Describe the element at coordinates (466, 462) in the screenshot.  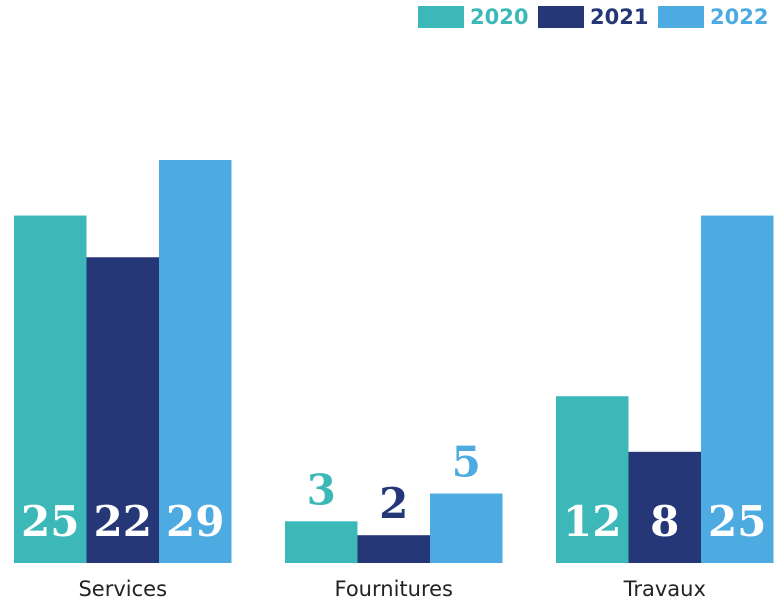
I see `data-label: 5` at that location.